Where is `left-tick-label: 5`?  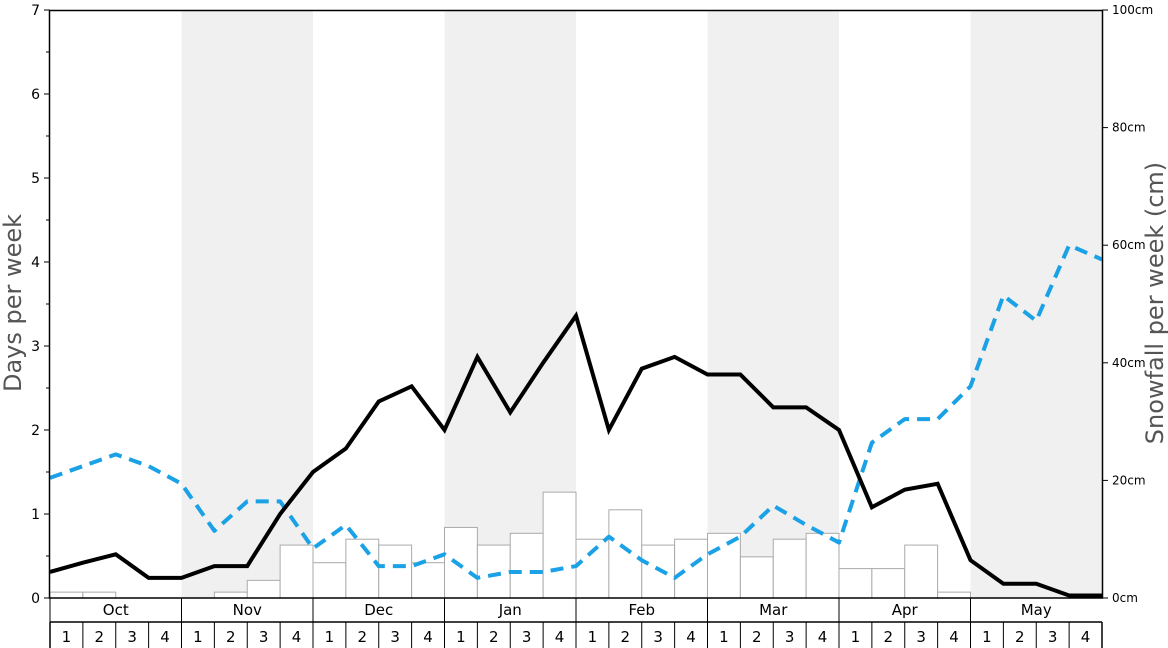 left-tick-label: 5 is located at coordinates (35, 179).